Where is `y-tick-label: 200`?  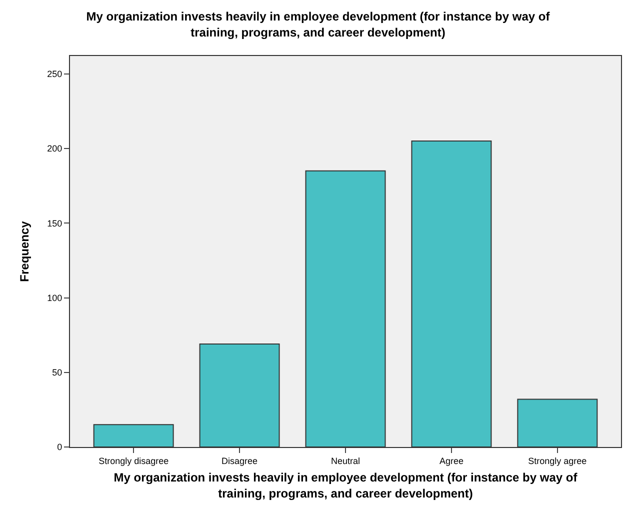 y-tick-label: 200 is located at coordinates (54, 149).